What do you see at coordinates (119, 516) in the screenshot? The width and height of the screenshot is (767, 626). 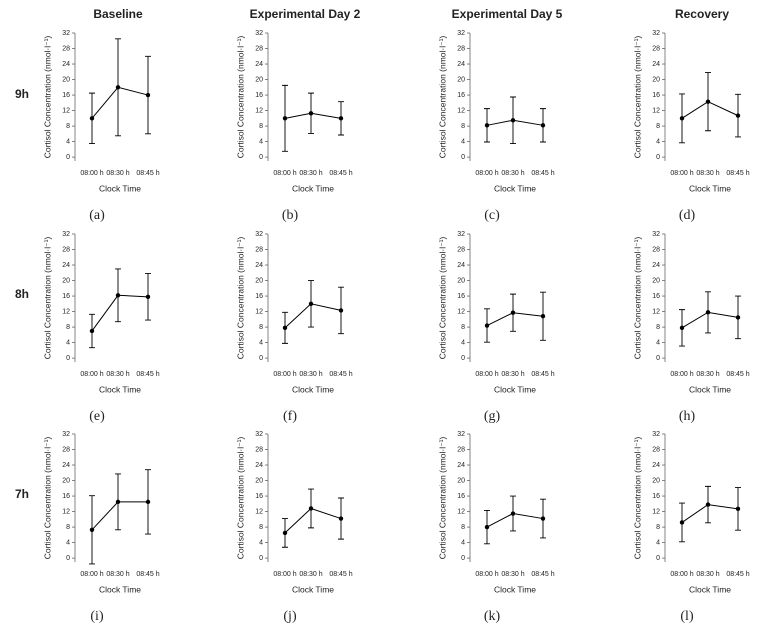 I see `series-line` at bounding box center [119, 516].